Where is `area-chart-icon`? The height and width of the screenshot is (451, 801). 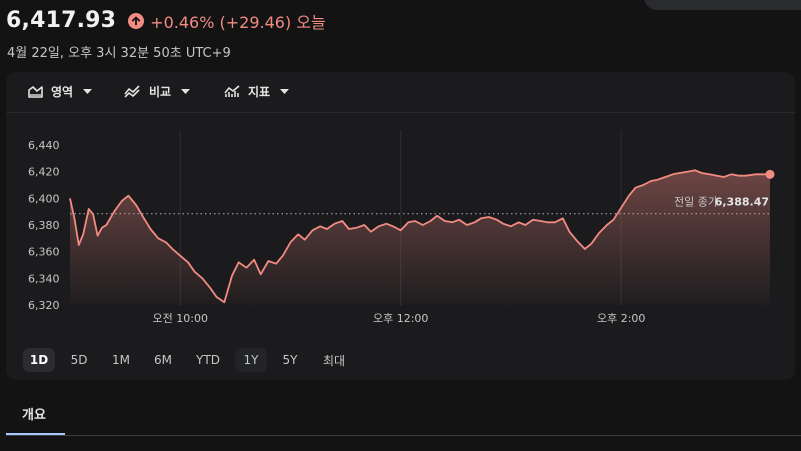
area-chart-icon is located at coordinates (35, 92).